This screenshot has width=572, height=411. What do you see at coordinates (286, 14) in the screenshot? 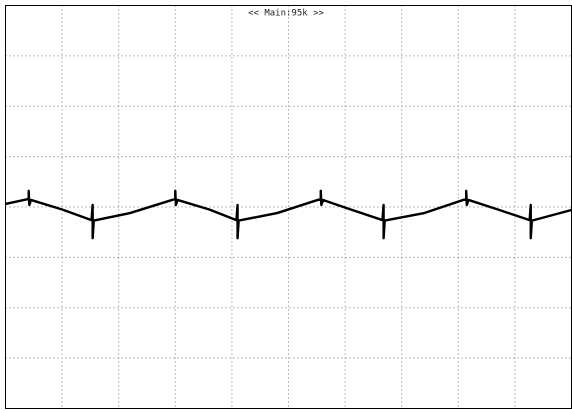
I see `chart-title: << Main:95k >>` at bounding box center [286, 14].